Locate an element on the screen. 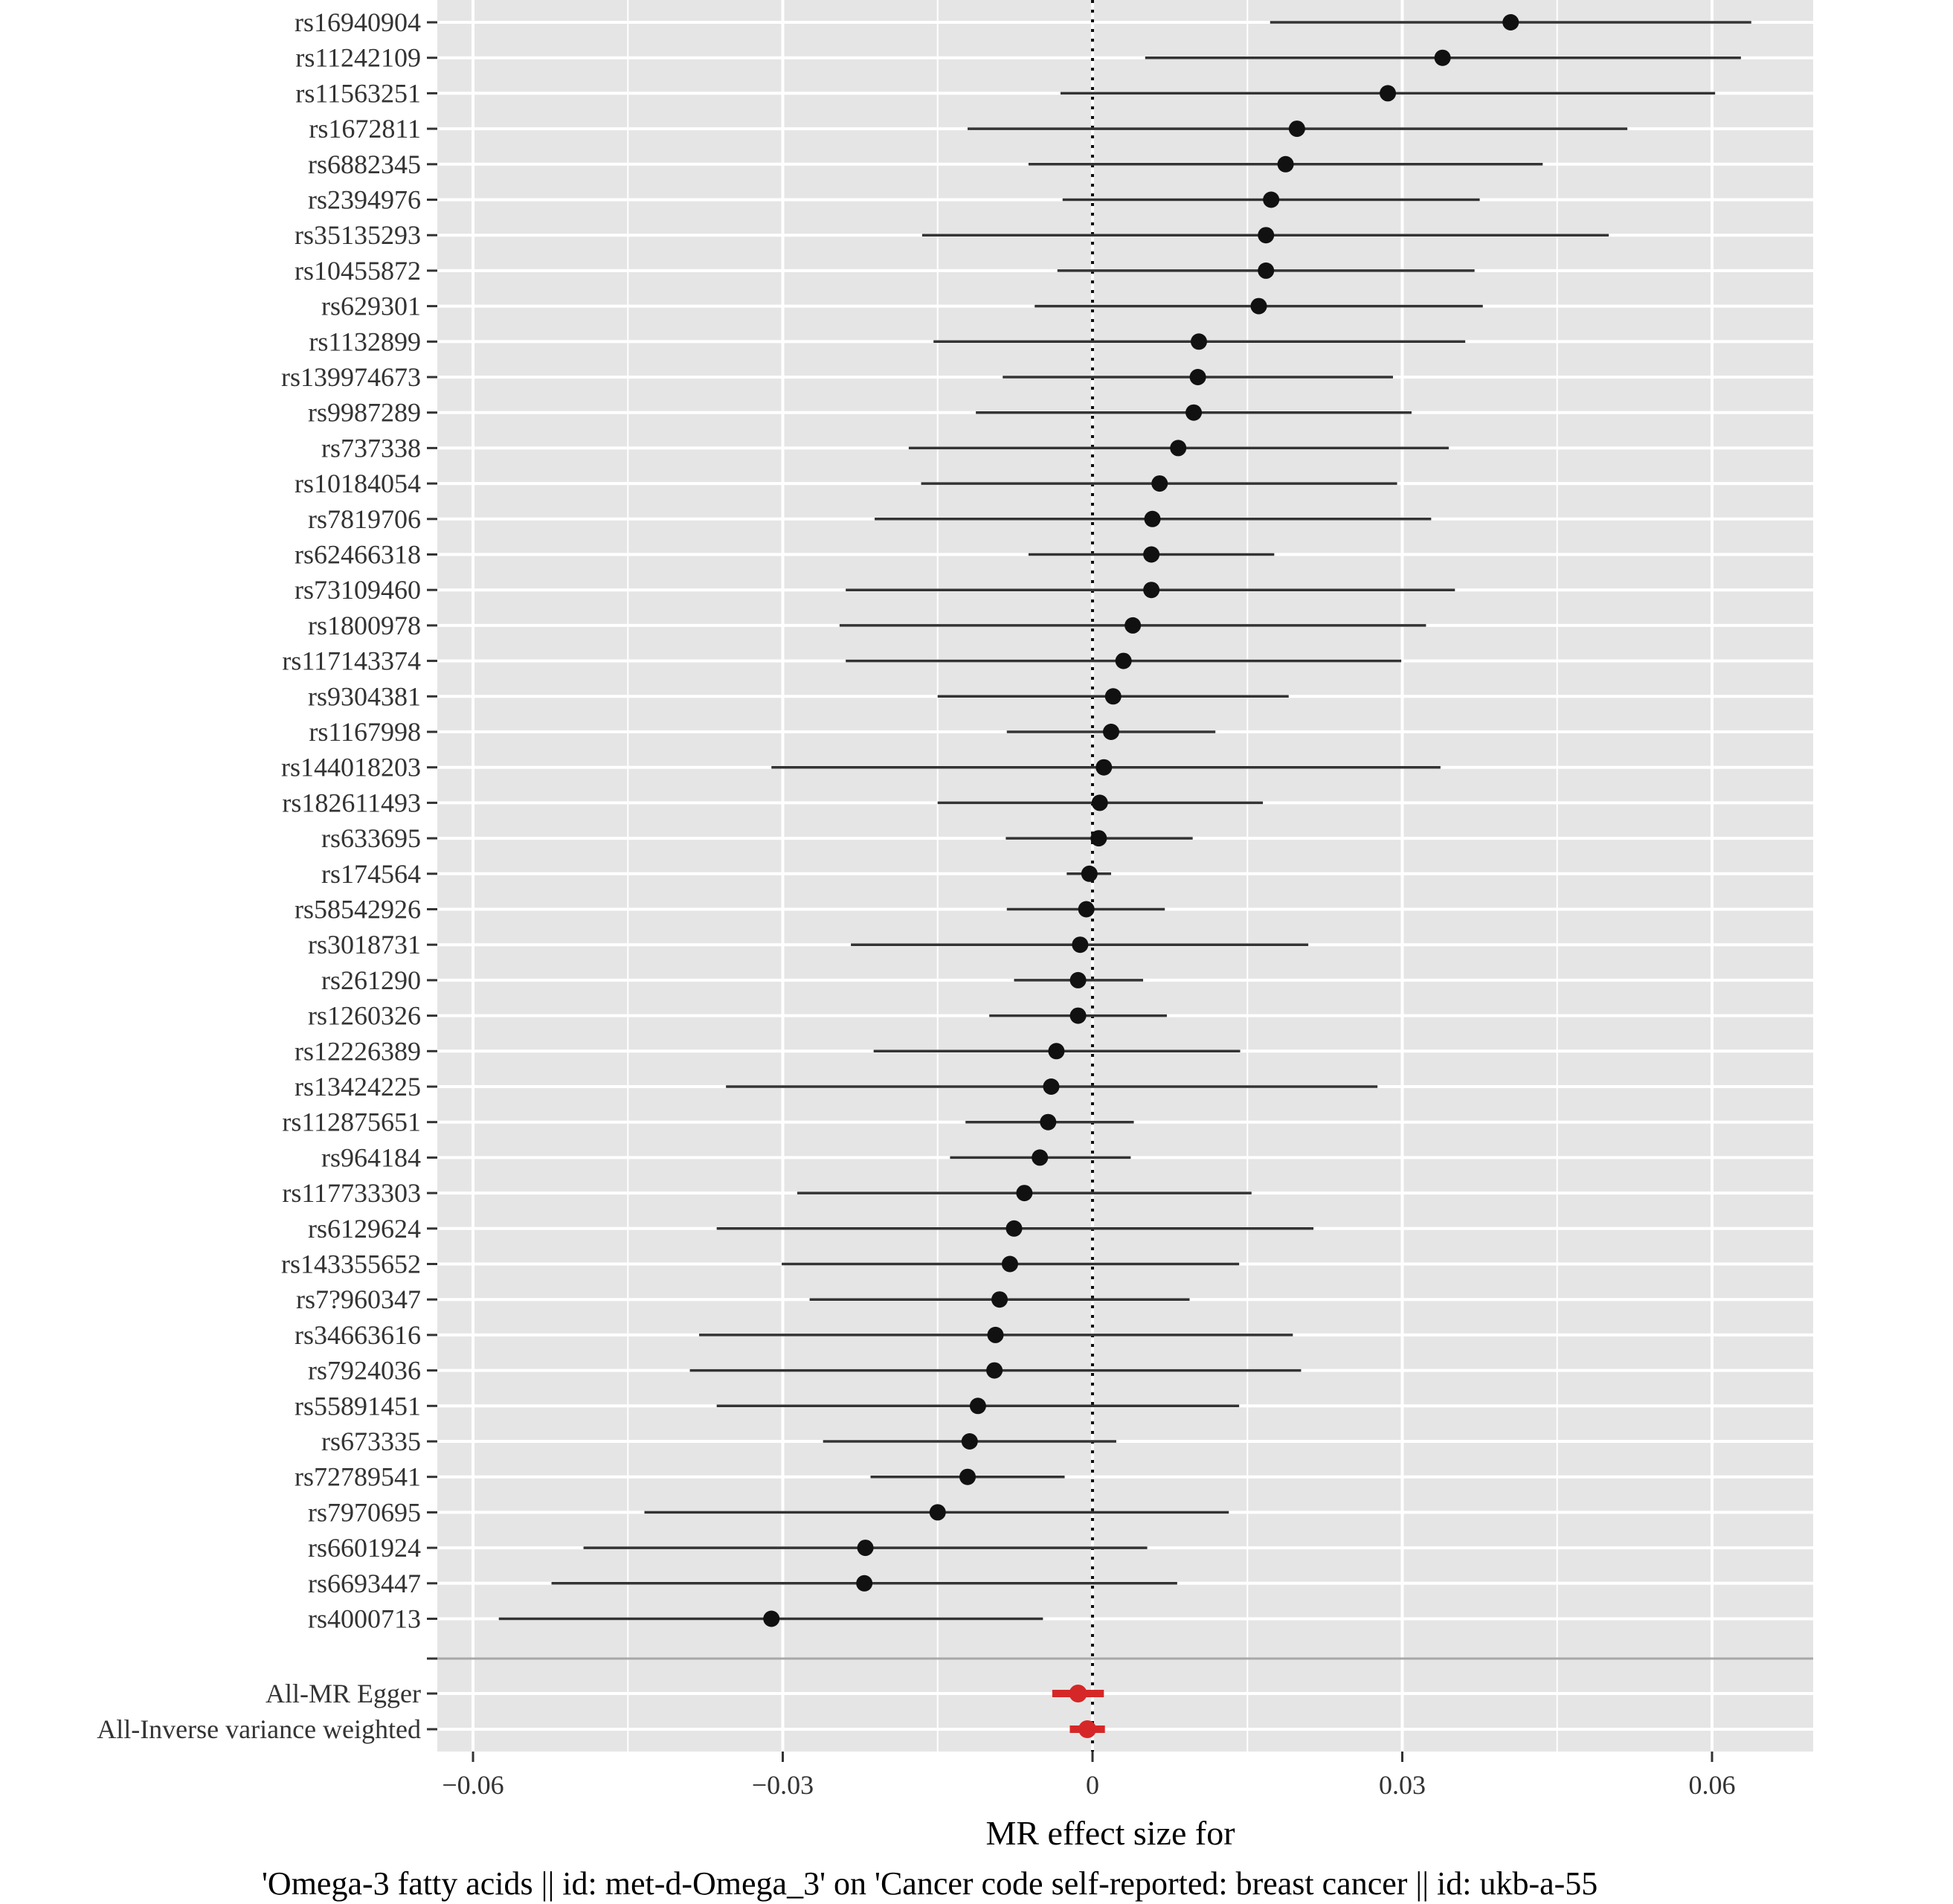 Image resolution: width=1953 pixels, height=1904 pixels. x-tick-label: −0.06 is located at coordinates (473, 1785).